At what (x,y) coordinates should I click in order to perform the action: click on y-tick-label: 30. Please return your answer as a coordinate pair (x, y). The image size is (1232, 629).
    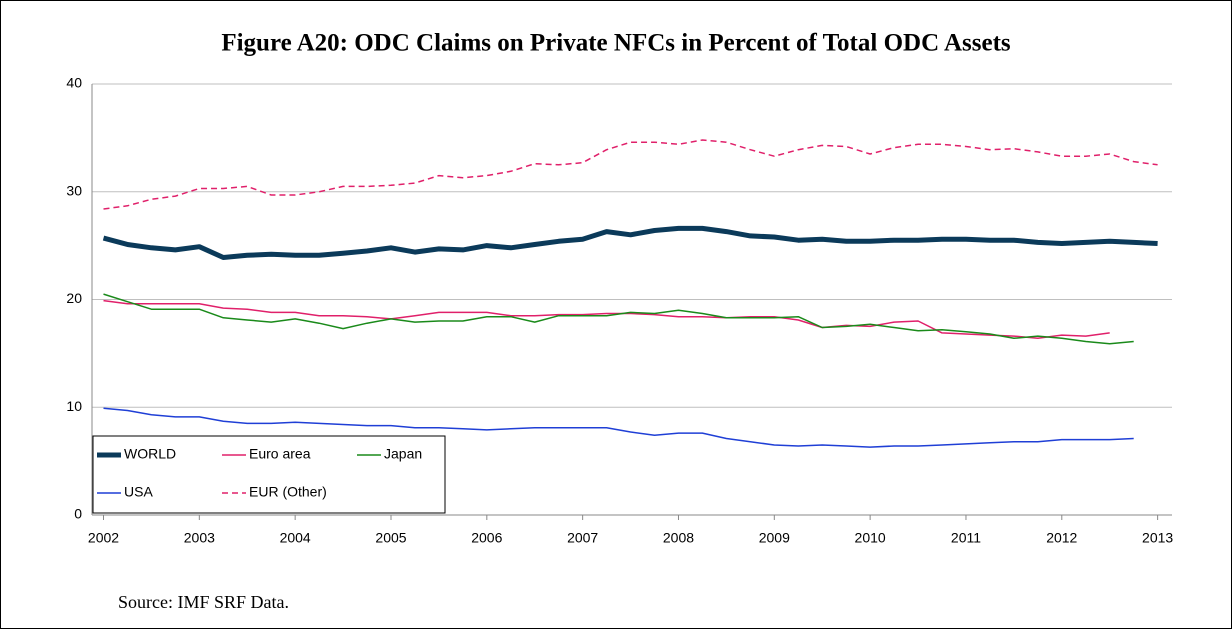
    Looking at the image, I should click on (74, 190).